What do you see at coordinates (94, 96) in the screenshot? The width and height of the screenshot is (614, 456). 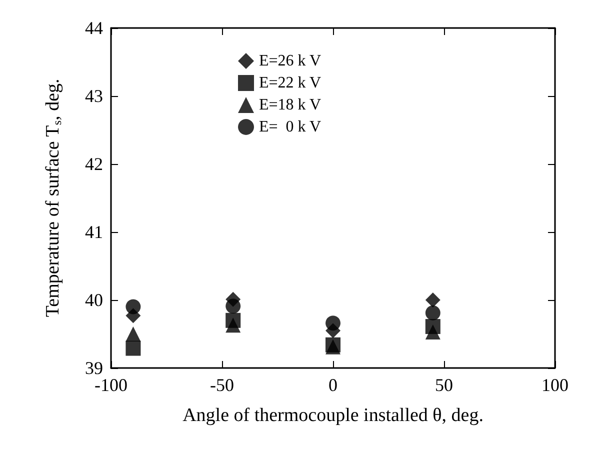 I see `y-tick-label: 43` at bounding box center [94, 96].